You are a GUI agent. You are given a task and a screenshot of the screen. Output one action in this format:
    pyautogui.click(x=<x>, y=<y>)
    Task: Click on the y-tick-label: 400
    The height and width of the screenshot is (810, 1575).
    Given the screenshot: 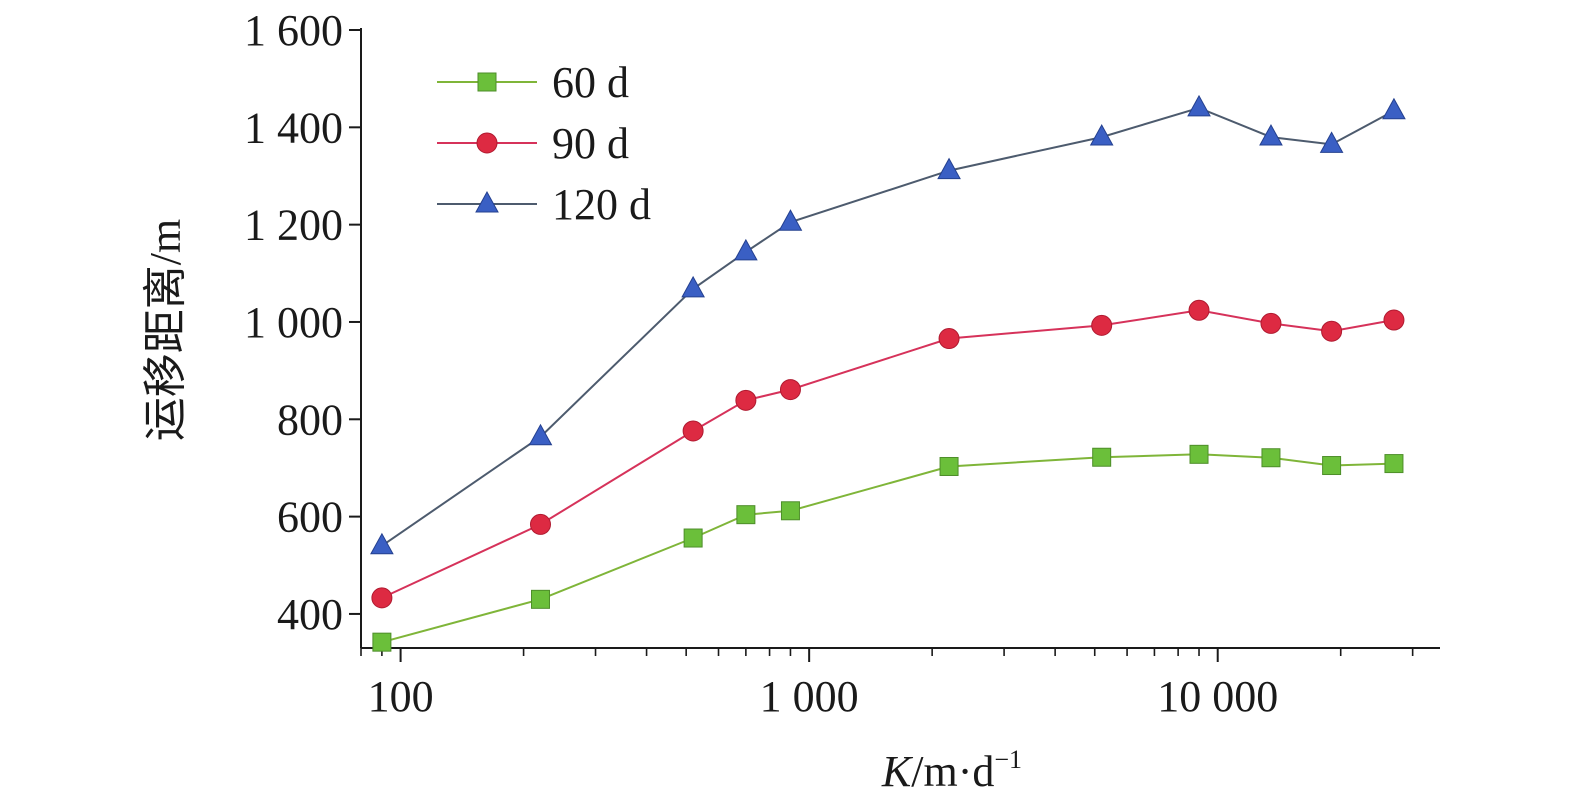 What is the action you would take?
    pyautogui.click(x=310, y=614)
    